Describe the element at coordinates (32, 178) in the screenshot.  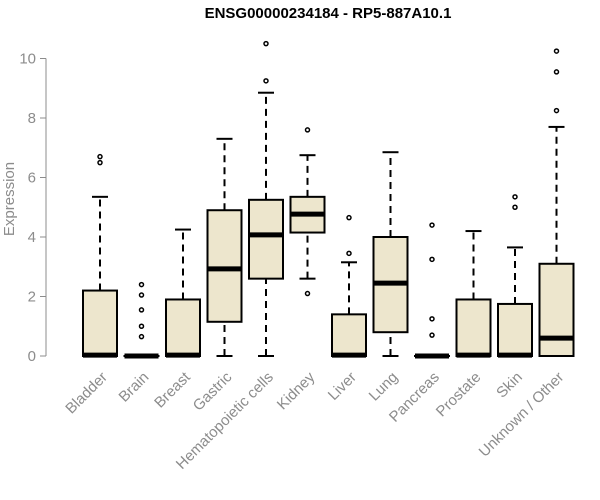
I see `y-tick-label: 6` at that location.